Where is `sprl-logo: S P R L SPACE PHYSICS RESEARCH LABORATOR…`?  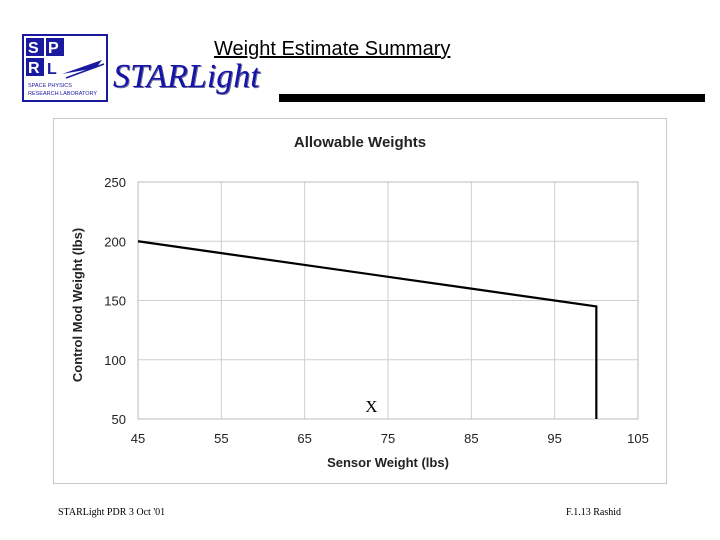 sprl-logo: S P R L SPACE PHYSICS RESEARCH LABORATOR… is located at coordinates (65, 68).